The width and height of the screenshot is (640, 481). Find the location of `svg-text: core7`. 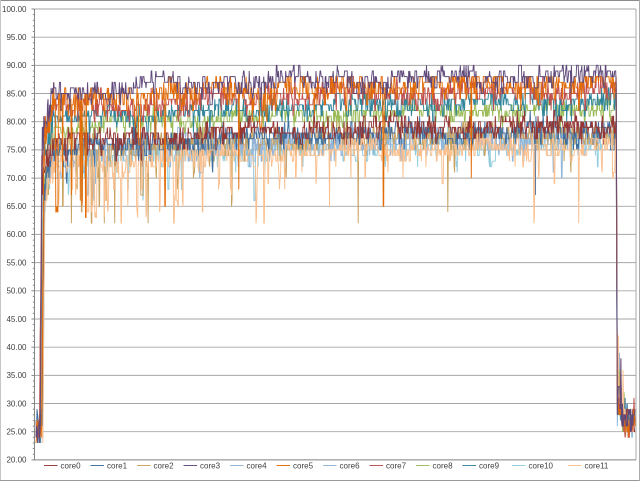

svg-text: core7 is located at coordinates (396, 466).